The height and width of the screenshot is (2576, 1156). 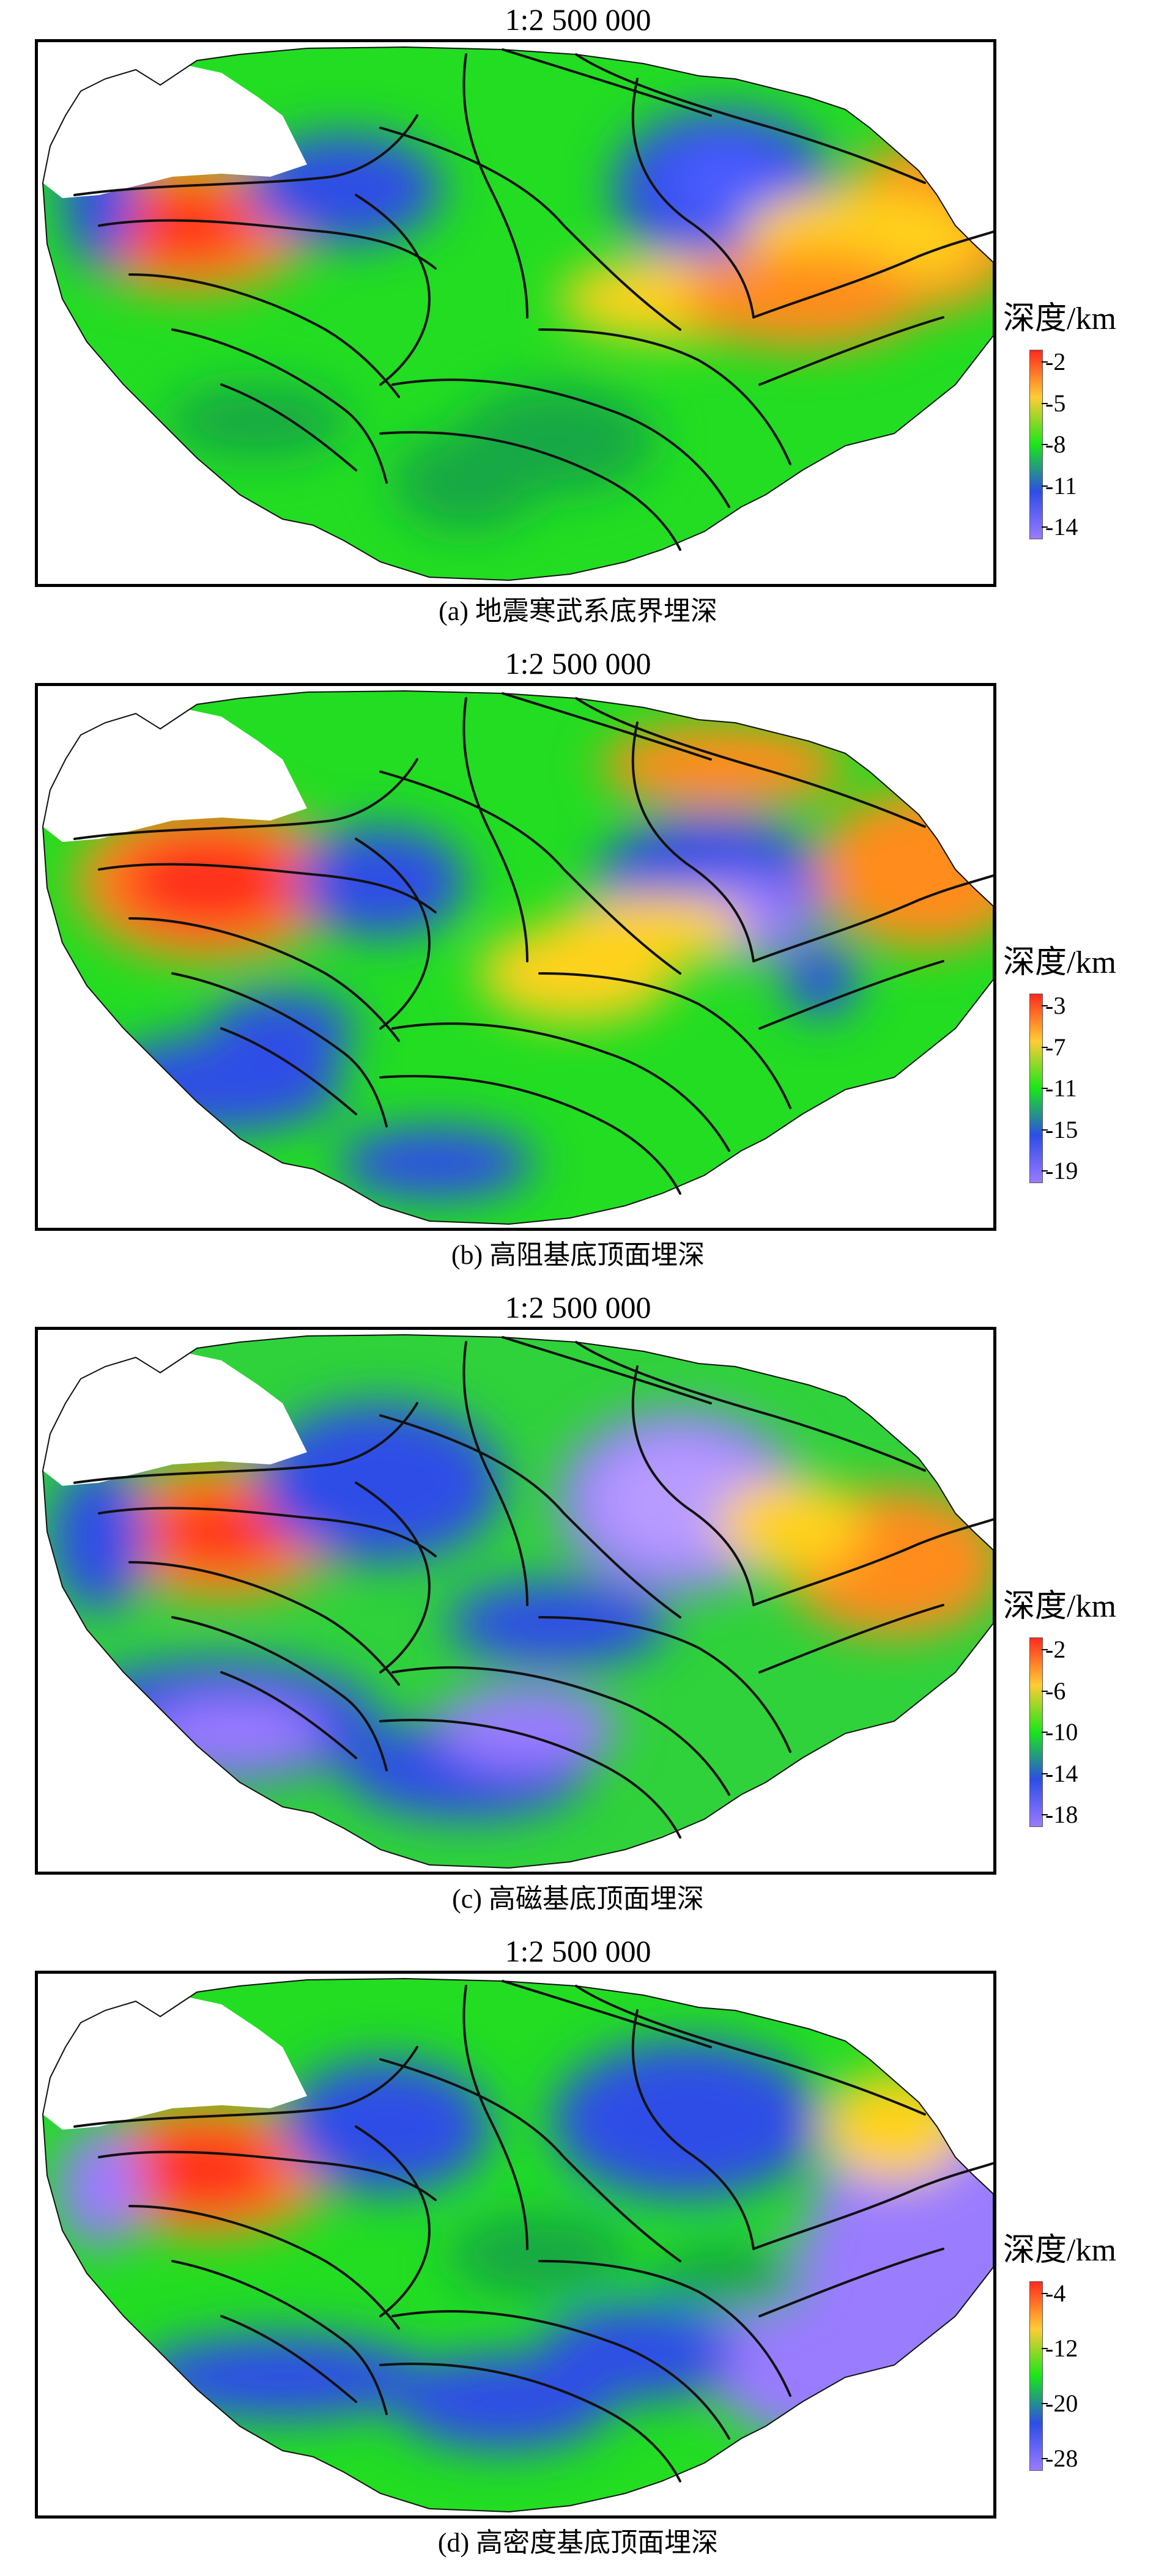 I want to click on color-bar-tick: -5, so click(x=1053, y=403).